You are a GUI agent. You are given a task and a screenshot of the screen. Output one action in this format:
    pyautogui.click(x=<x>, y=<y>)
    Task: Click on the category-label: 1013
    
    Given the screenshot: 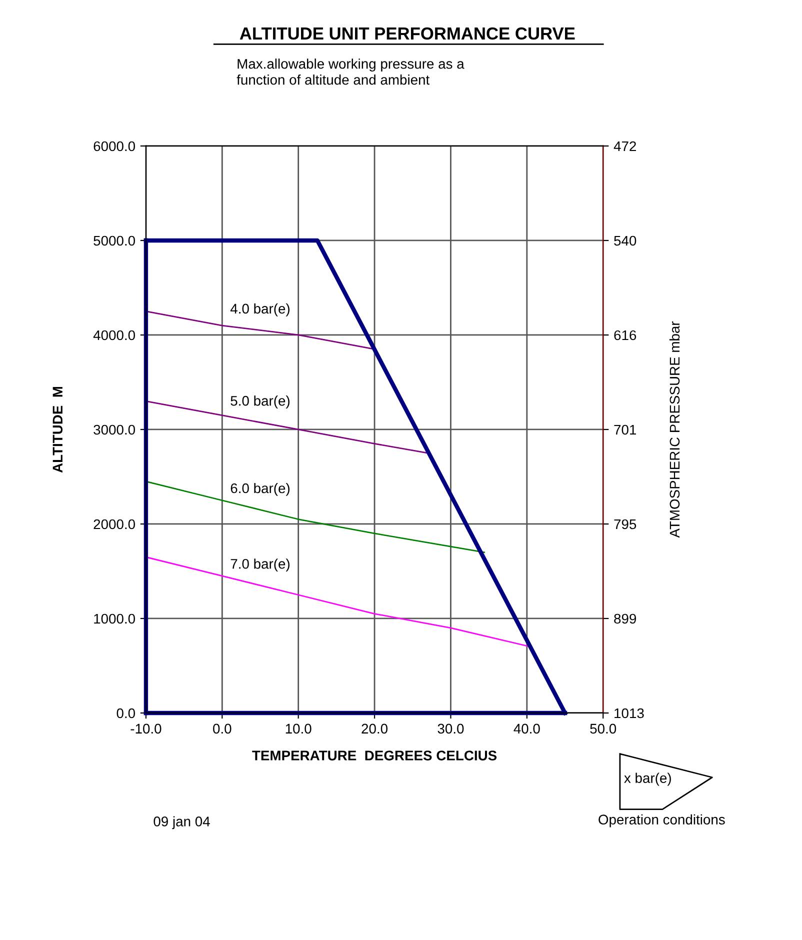 What is the action you would take?
    pyautogui.click(x=629, y=713)
    